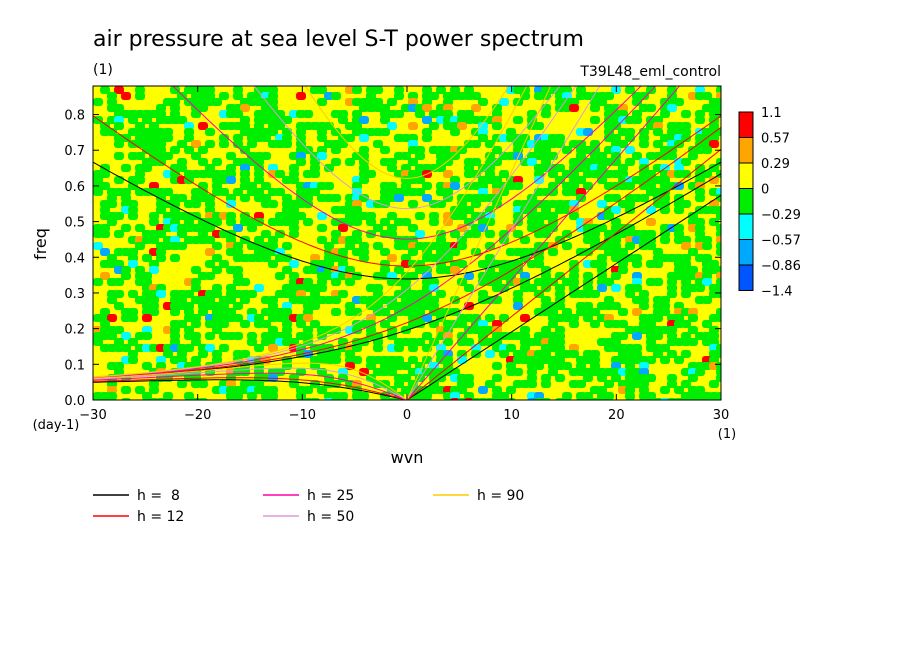  I want to click on x-axis-label: wvn, so click(407, 457).